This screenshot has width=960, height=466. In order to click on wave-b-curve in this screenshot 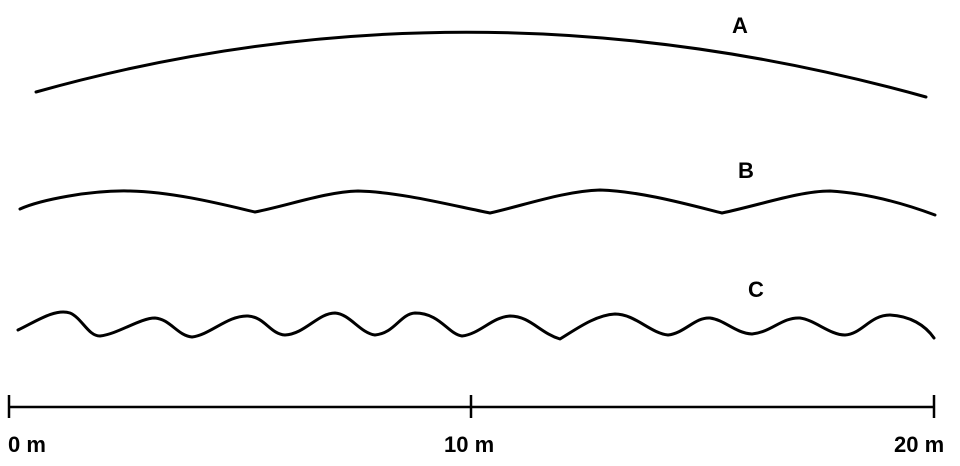, I will do `click(477, 202)`.